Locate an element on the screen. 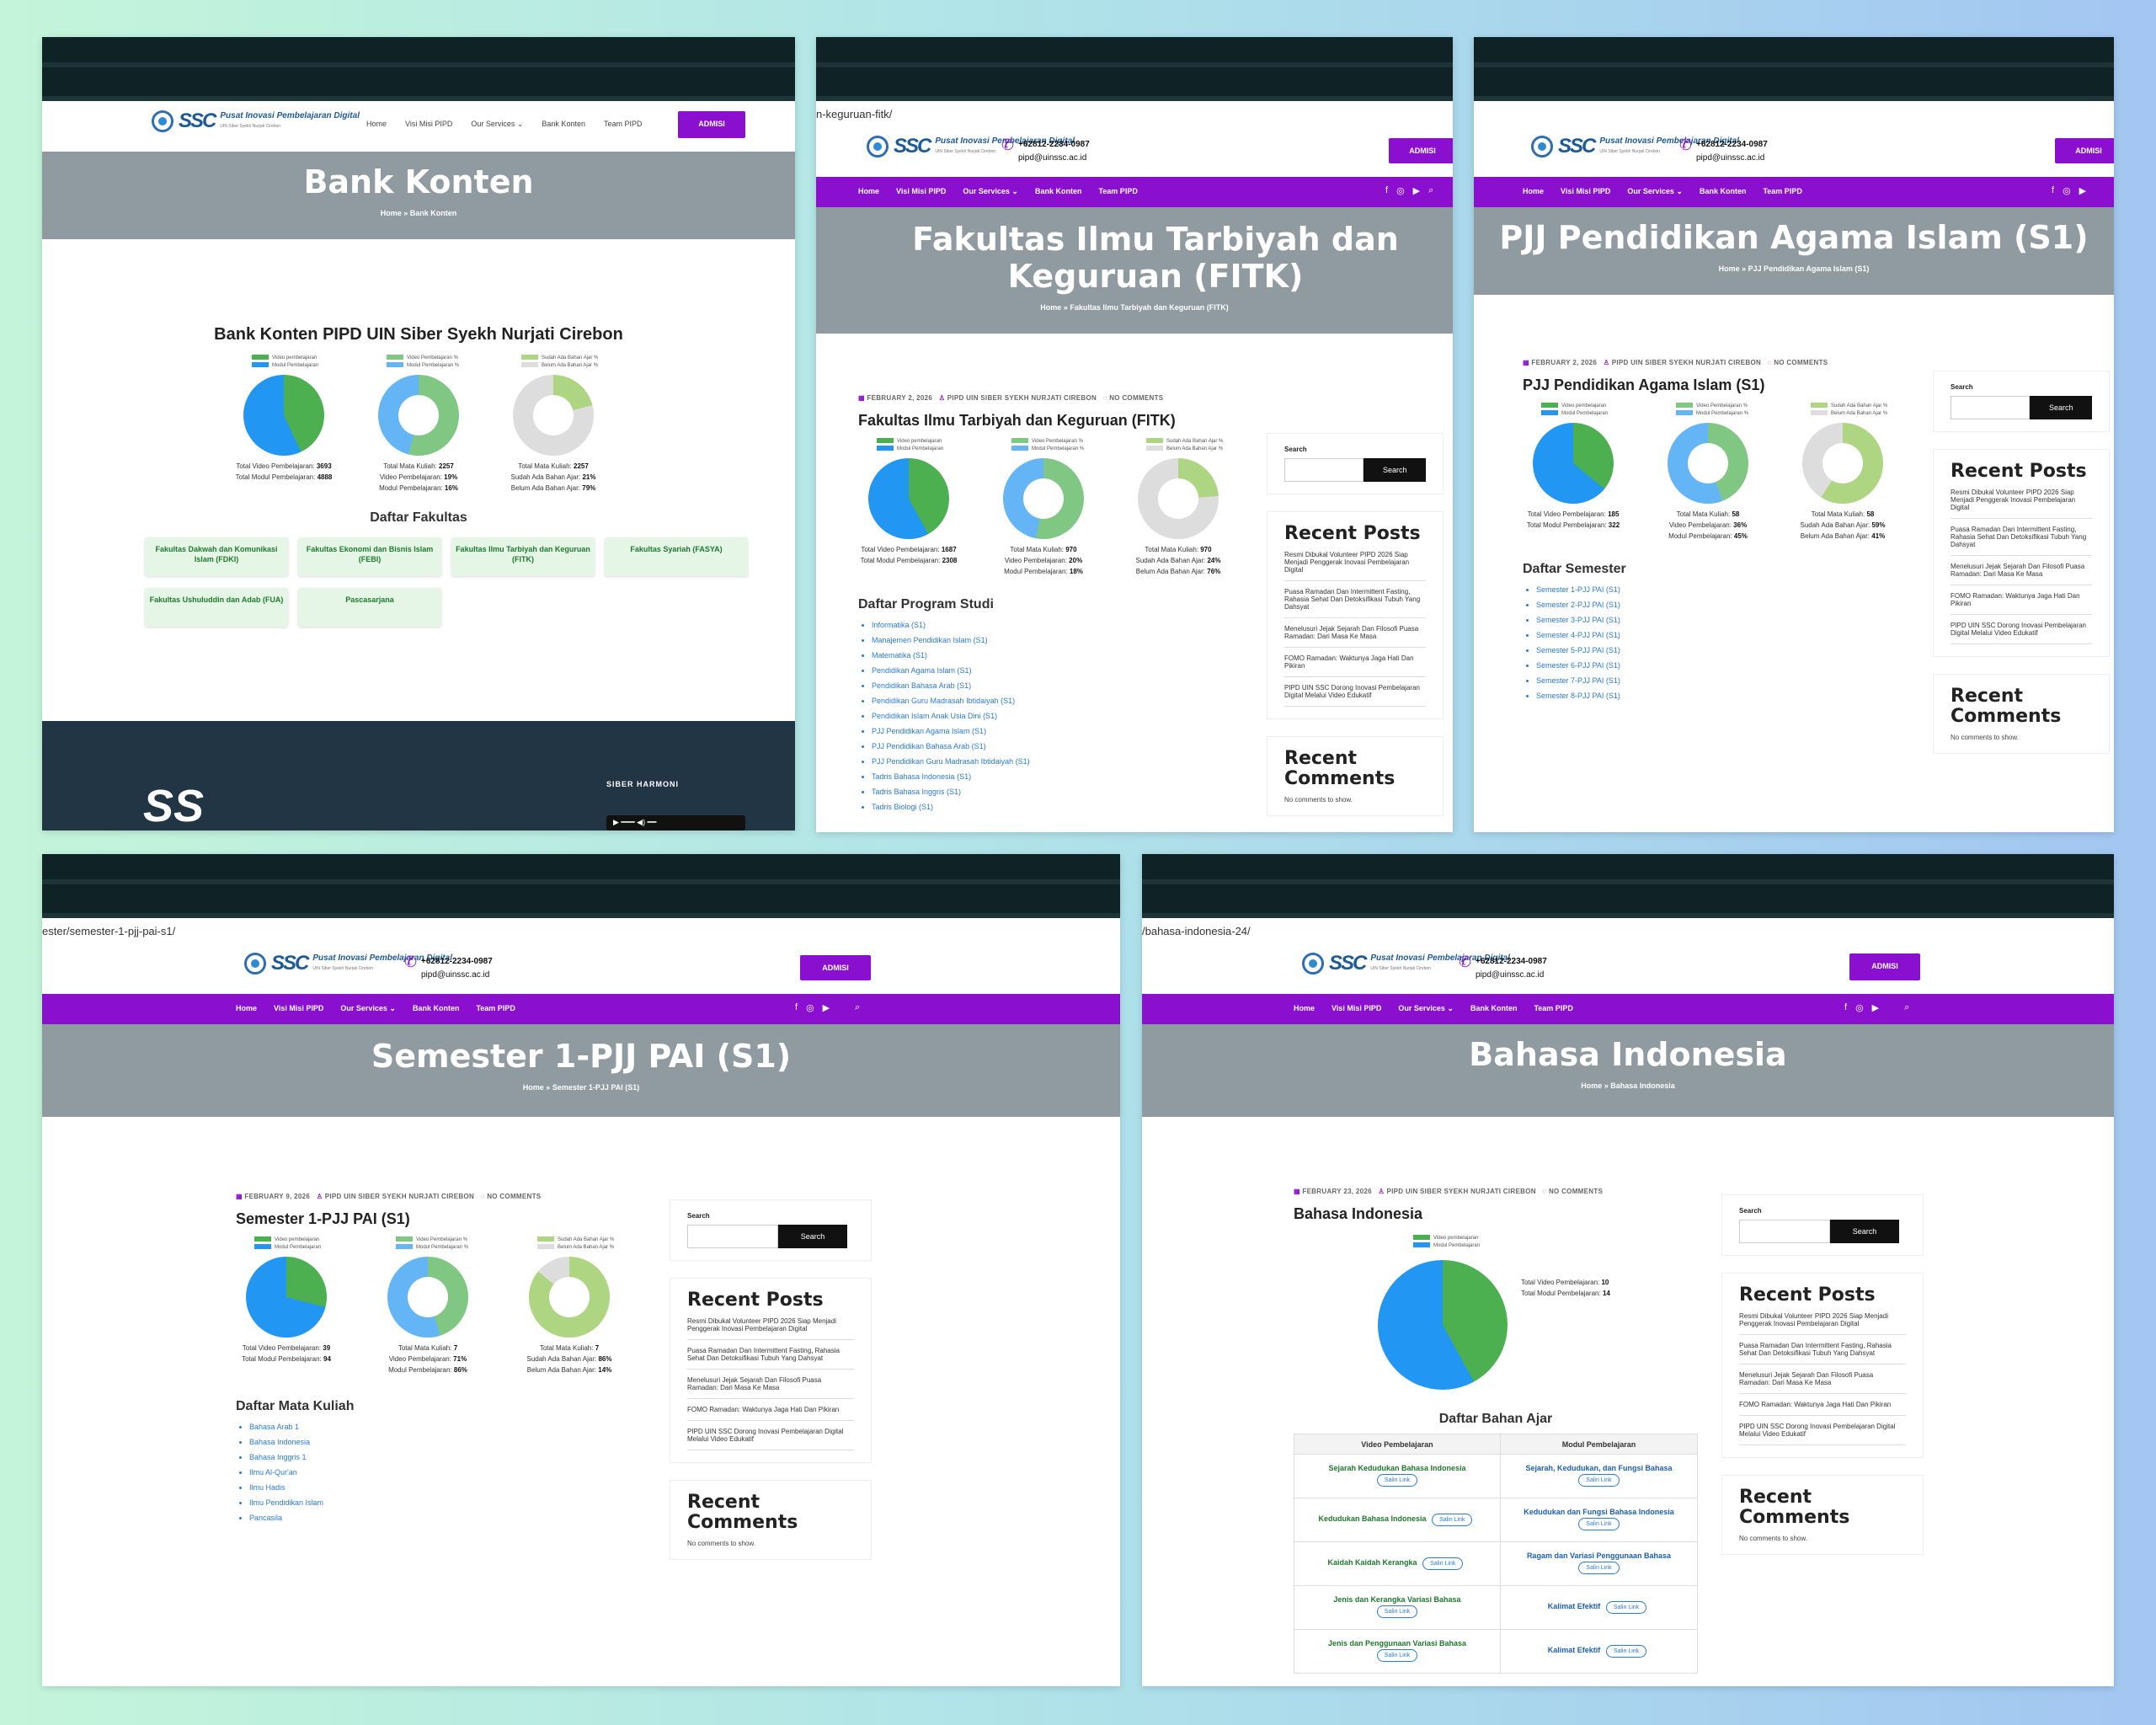  list-item: Bahasa Indonesia is located at coordinates (453, 1442).